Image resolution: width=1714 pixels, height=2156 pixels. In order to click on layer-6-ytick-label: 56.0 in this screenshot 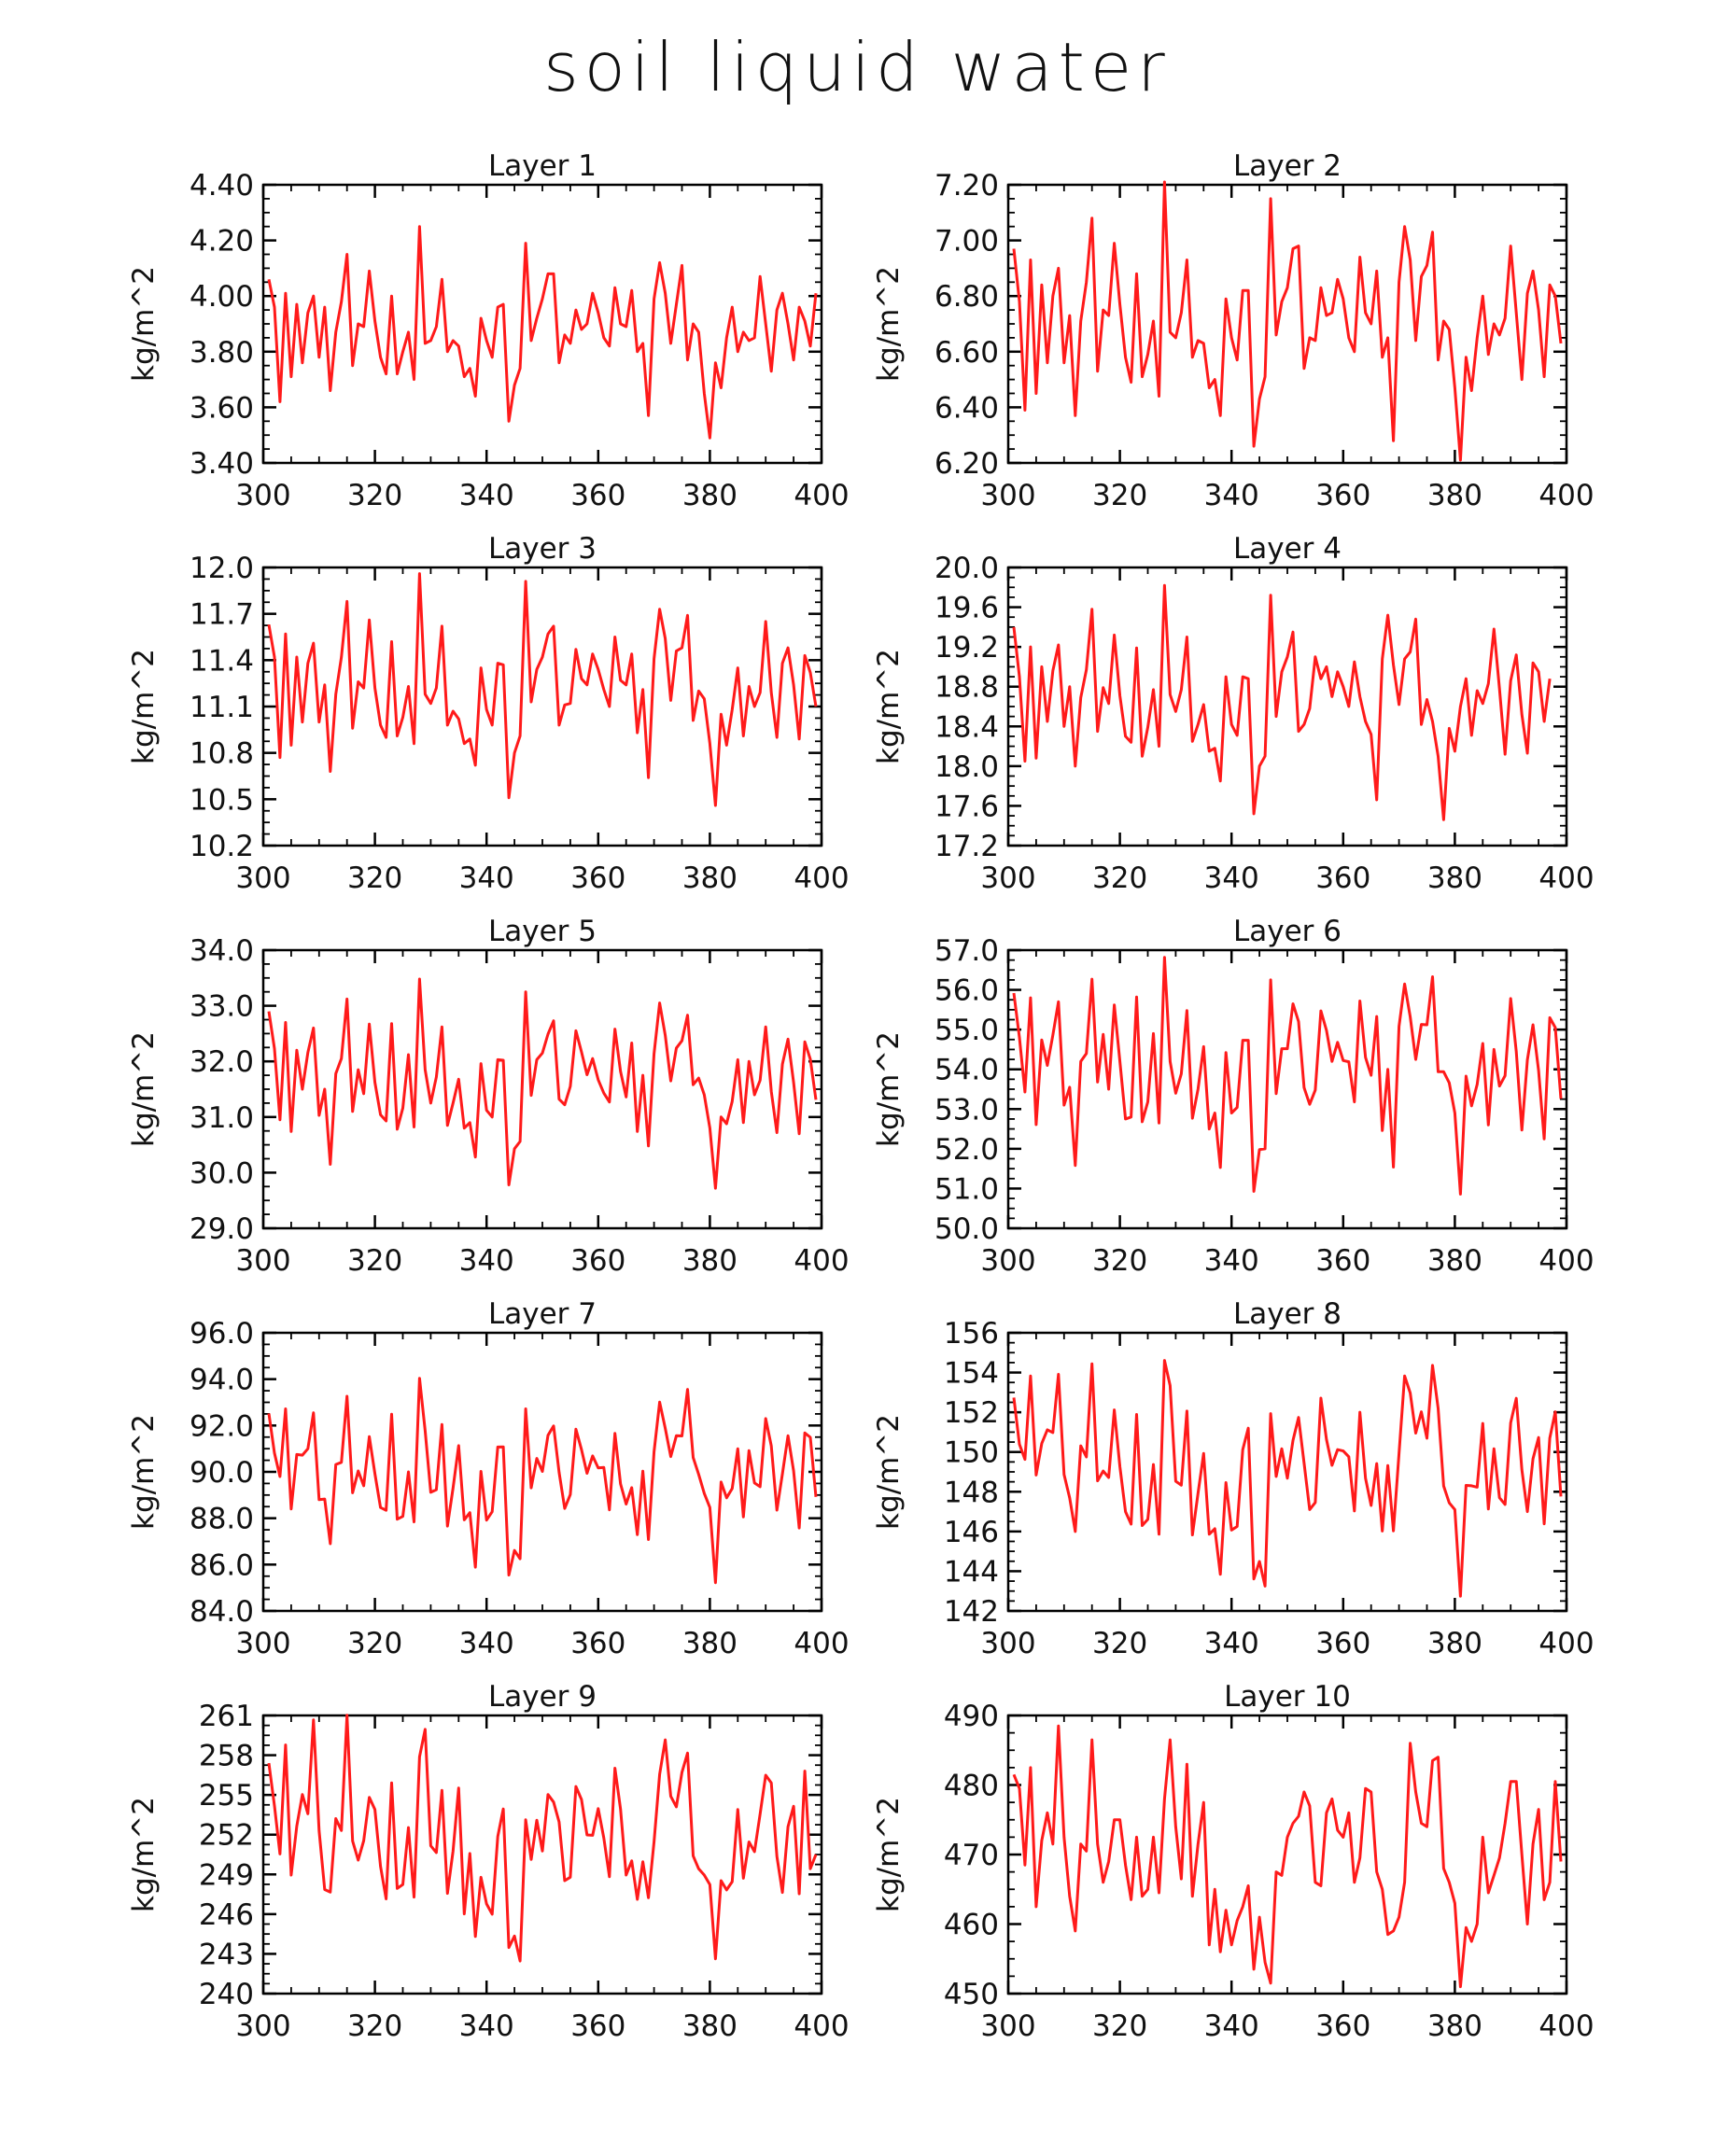, I will do `click(966, 991)`.